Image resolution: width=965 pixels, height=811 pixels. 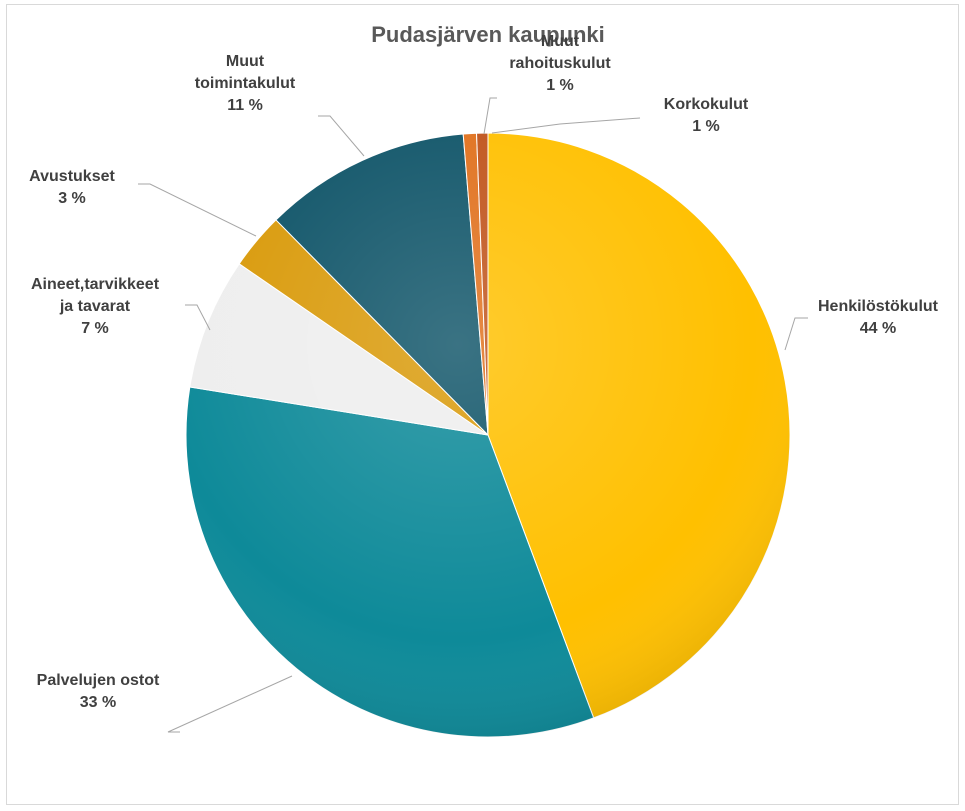 What do you see at coordinates (72, 198) in the screenshot?
I see `data-label-value: 3 %` at bounding box center [72, 198].